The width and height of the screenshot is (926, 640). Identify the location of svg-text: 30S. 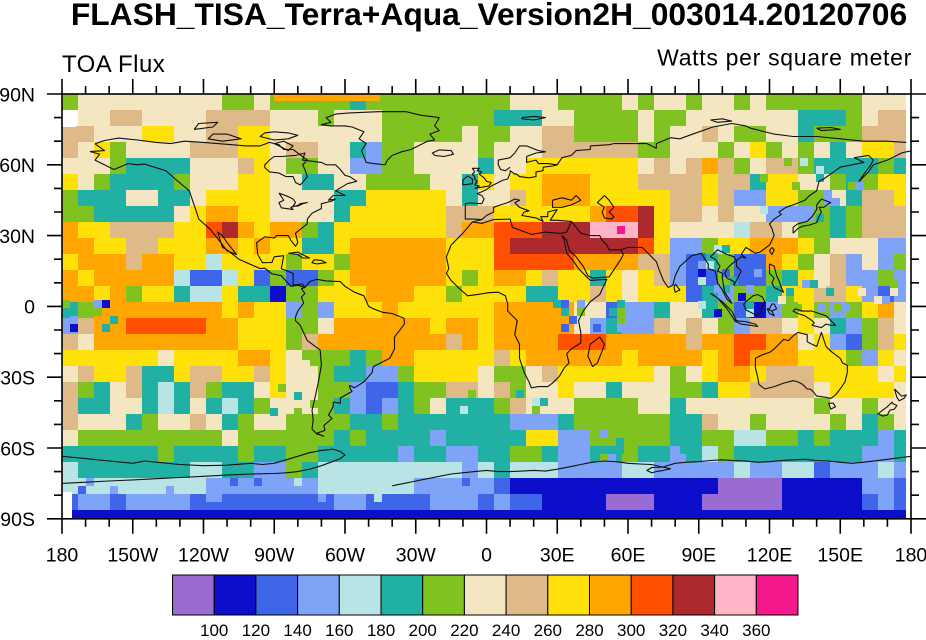
(17, 379).